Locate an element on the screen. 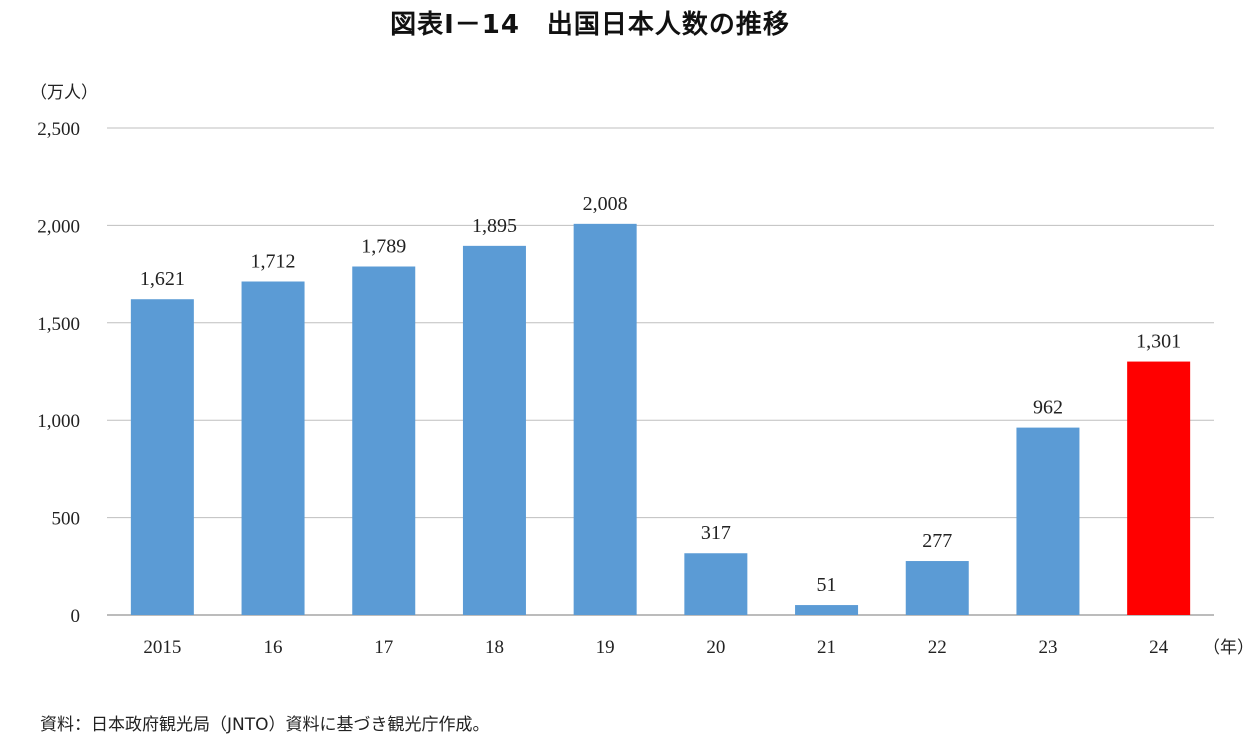 The height and width of the screenshot is (743, 1258). source-note: 資料：日本政府観光局（JNTO）資料に基づき観光庁作成。 is located at coordinates (265, 725).